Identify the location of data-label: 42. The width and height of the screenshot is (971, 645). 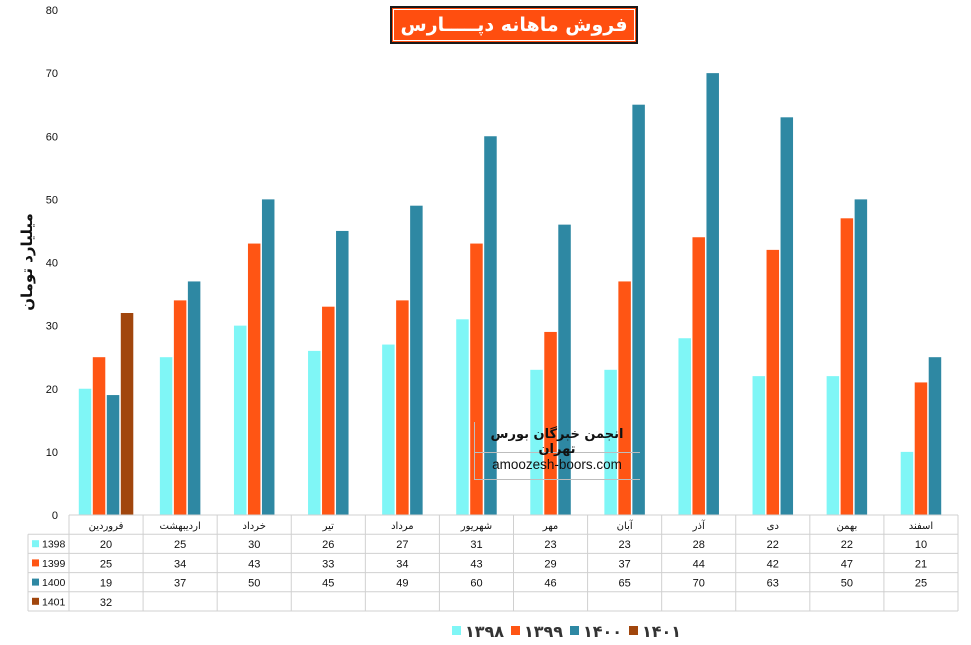
(773, 564).